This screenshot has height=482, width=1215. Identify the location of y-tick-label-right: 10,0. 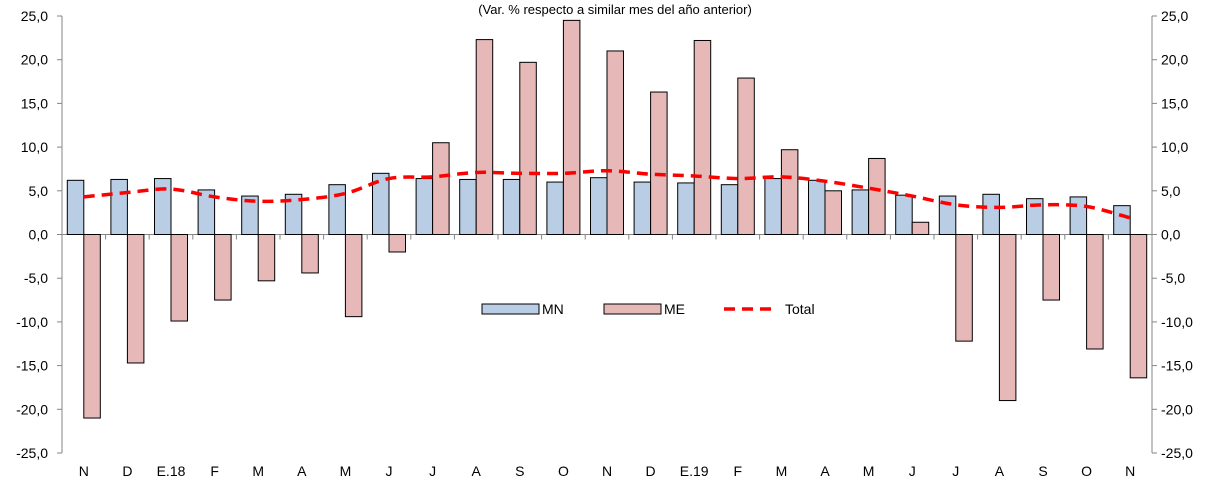
(1174, 147).